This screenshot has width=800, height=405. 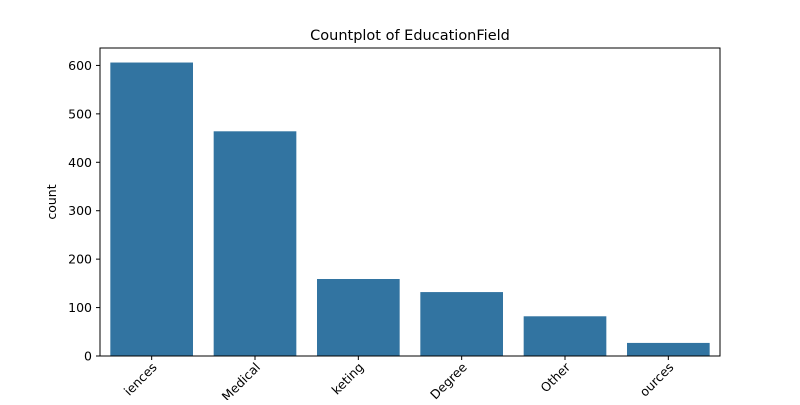 I want to click on y-tick-label-2: 200, so click(x=80, y=259).